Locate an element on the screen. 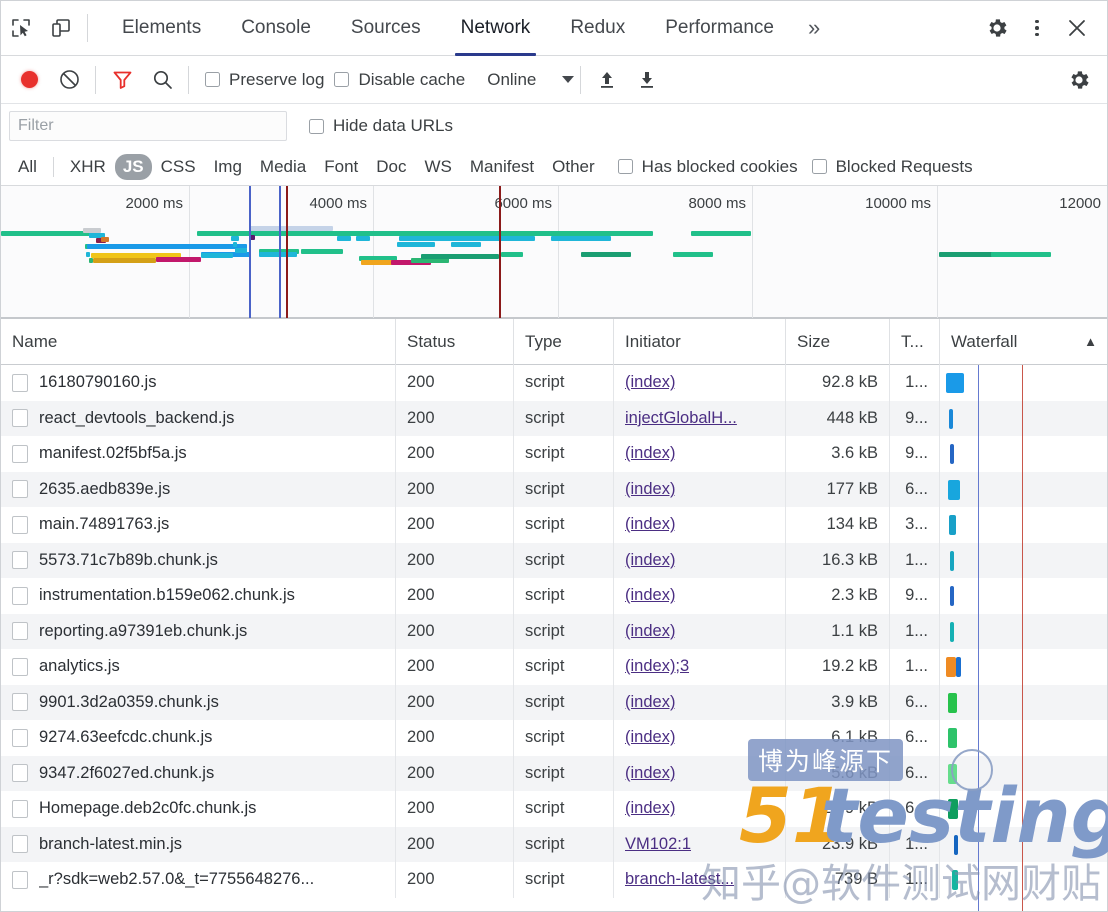 Image resolution: width=1108 pixels, height=912 pixels. column-header-name: Name is located at coordinates (198, 341).